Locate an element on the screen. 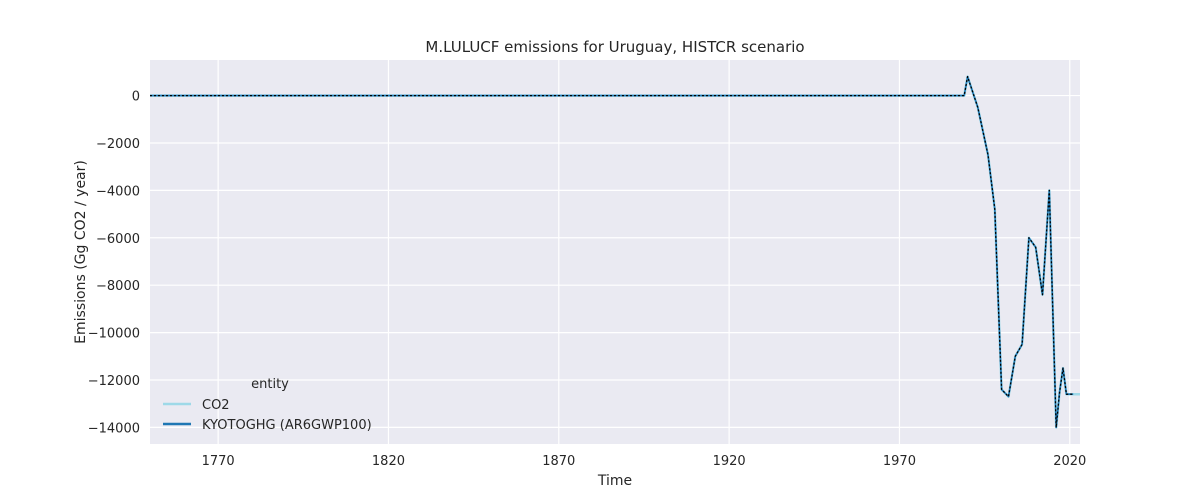  y-tick-label: −2000 is located at coordinates (118, 144).